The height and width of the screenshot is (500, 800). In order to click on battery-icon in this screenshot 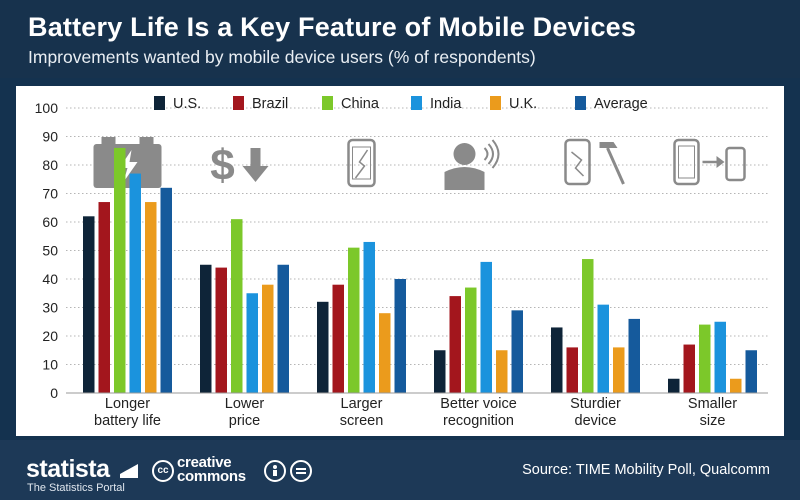, I will do `click(127, 162)`.